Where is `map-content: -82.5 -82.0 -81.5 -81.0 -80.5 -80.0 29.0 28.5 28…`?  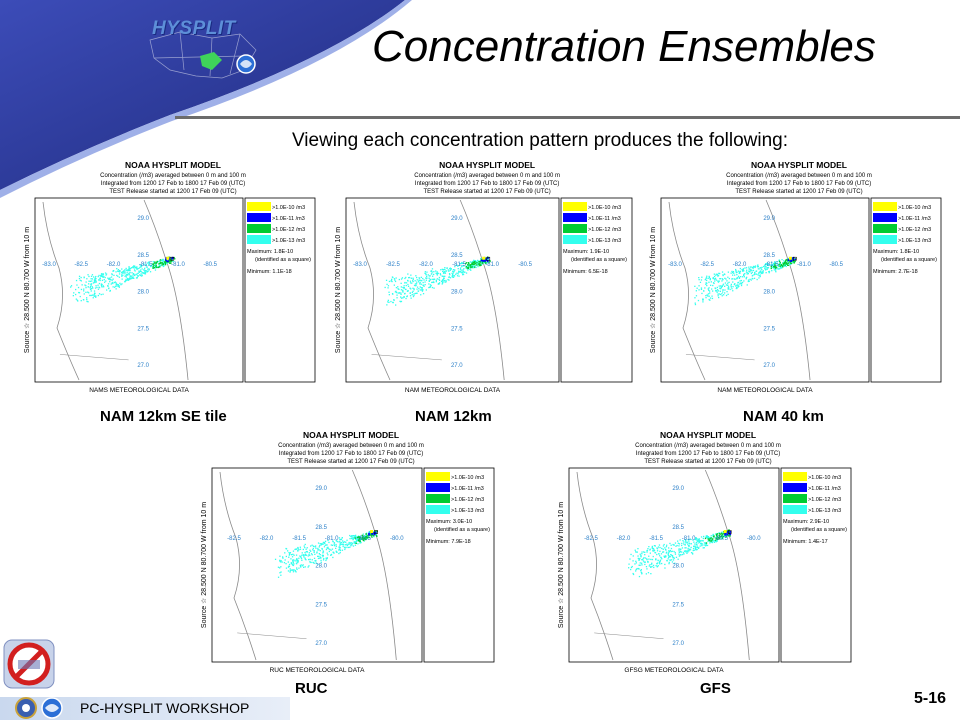
map-content: -82.5 -82.0 -81.5 -81.0 -80.5 -80.0 29.0 28.5 28… is located at coordinates (668, 565).